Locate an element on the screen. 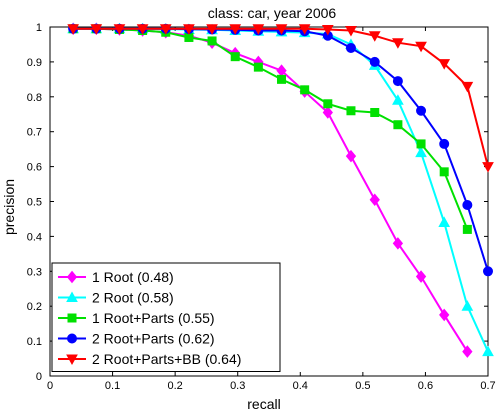 Image resolution: width=500 pixels, height=414 pixels. legend-label: 2 Root (0.58) is located at coordinates (133, 298).